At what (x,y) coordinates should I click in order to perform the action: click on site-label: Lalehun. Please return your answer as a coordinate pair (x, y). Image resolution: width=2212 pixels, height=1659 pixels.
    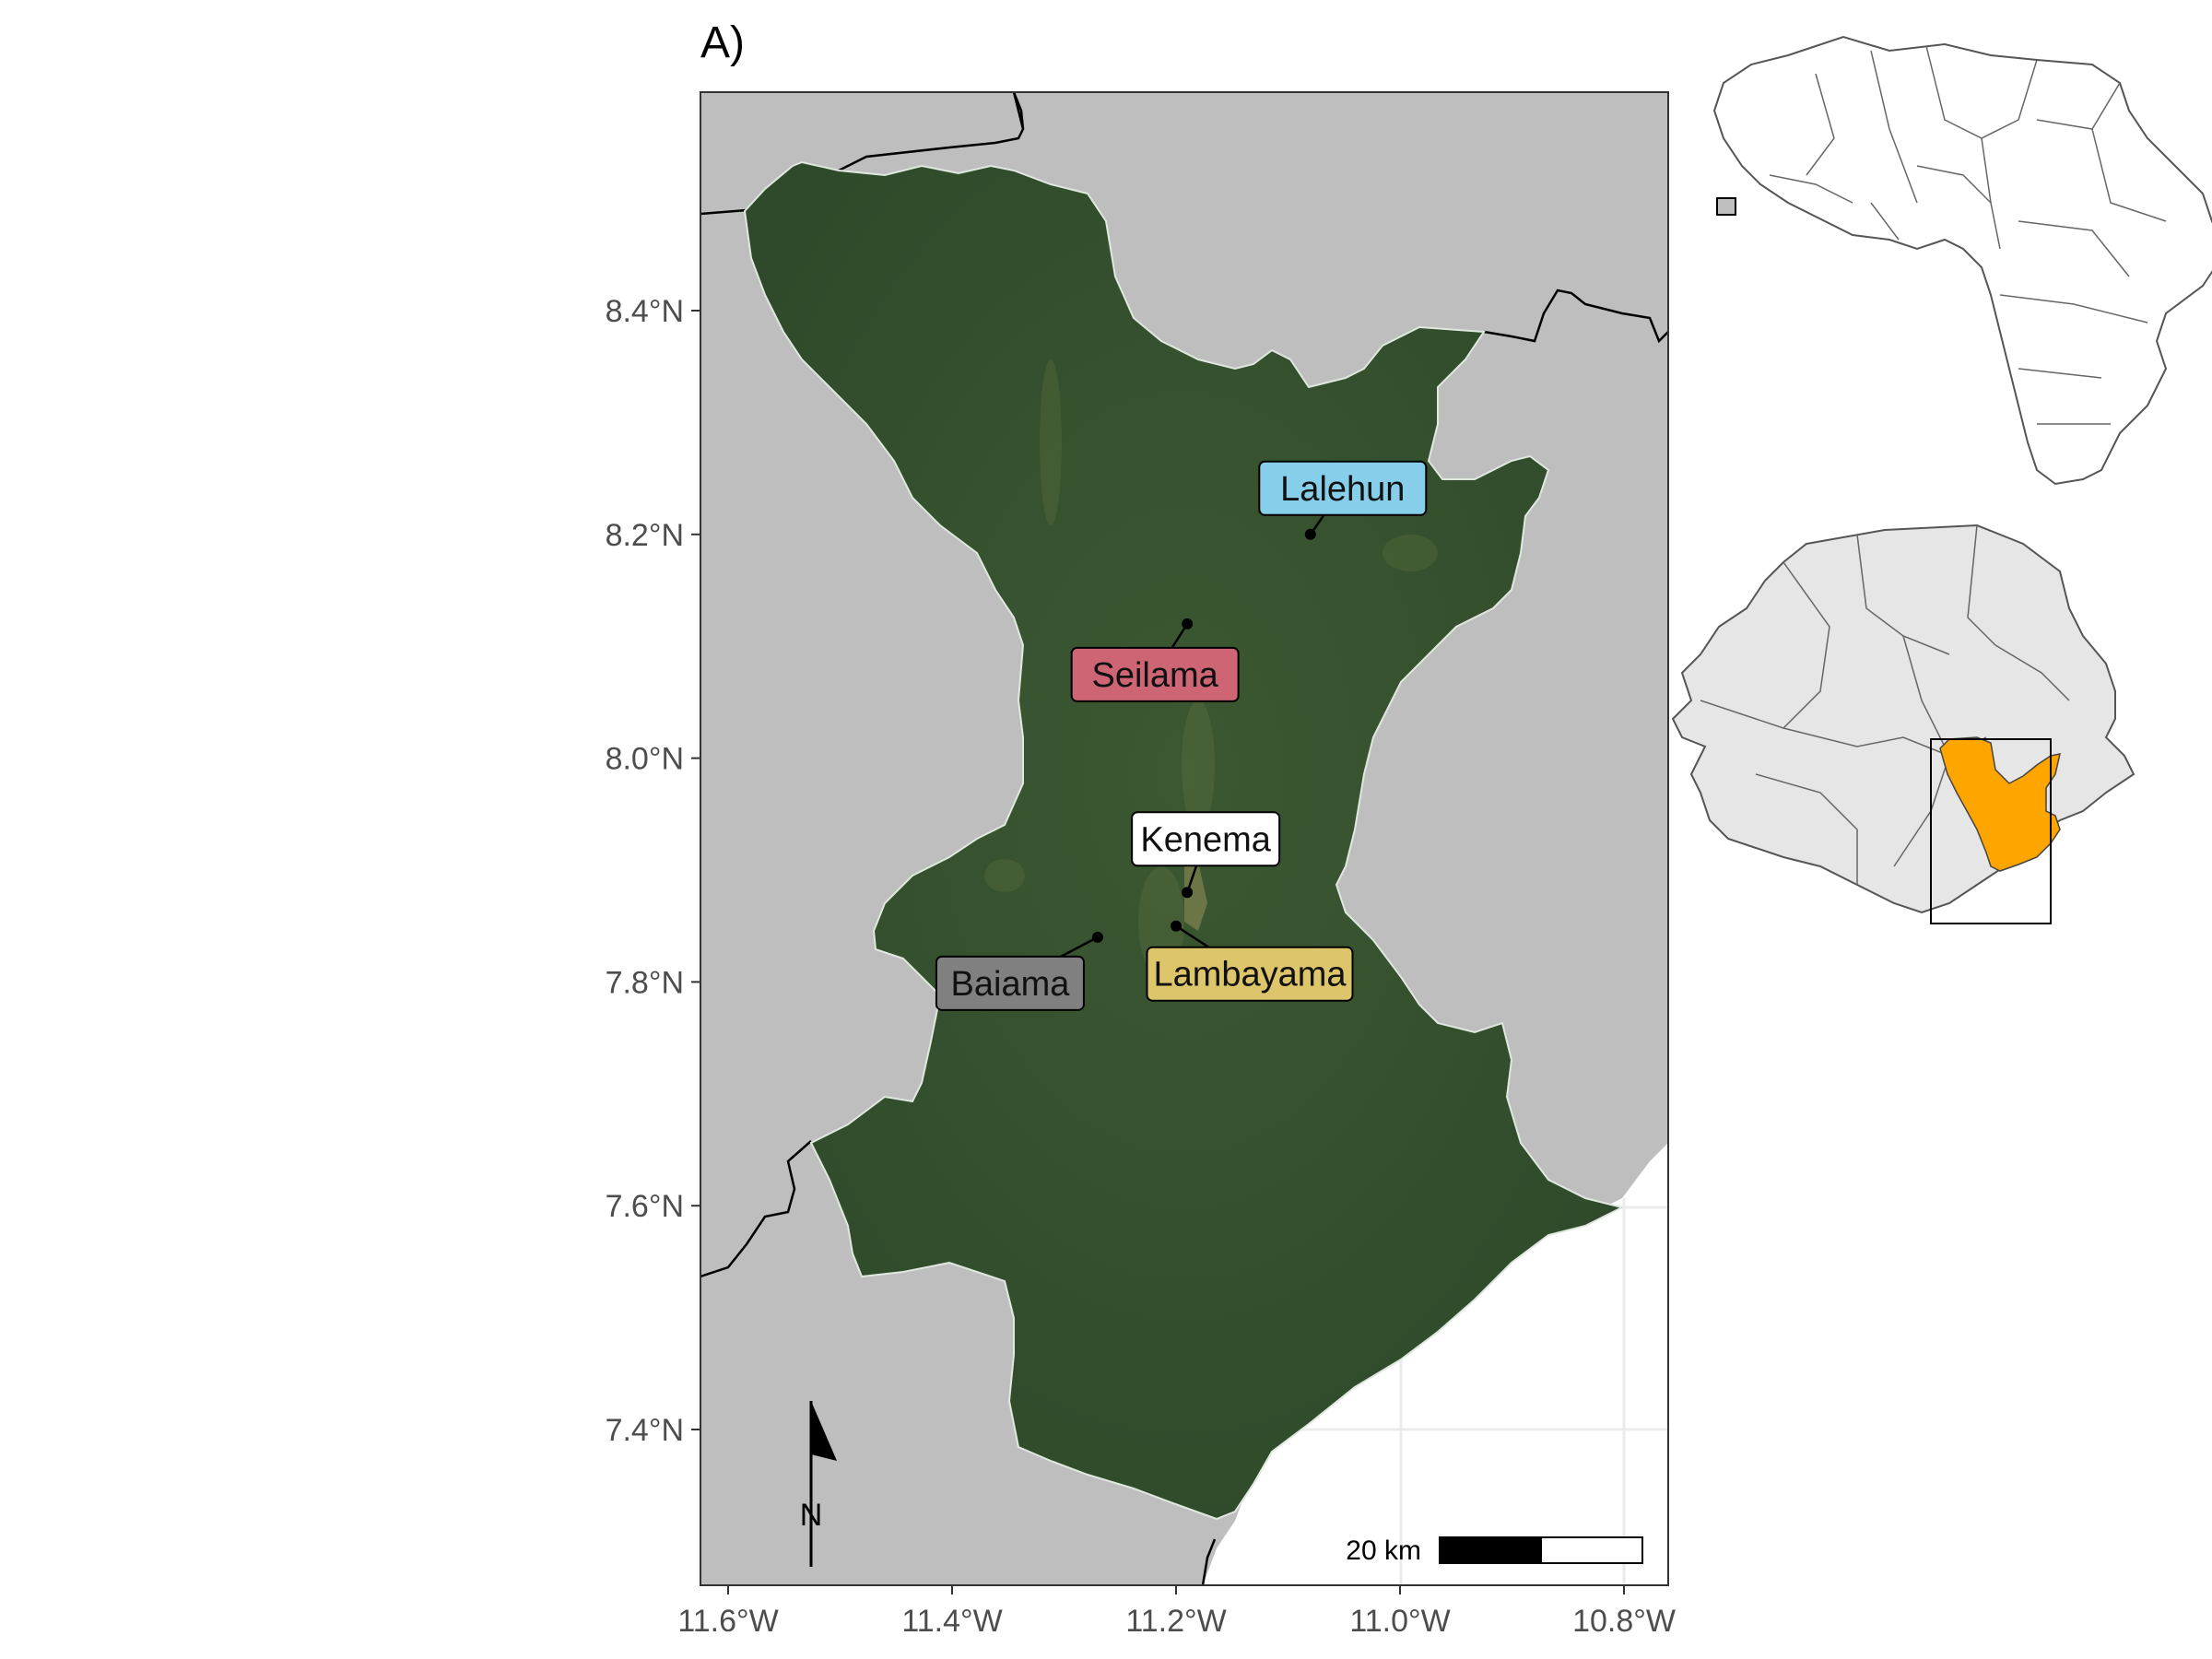
    Looking at the image, I should click on (1342, 489).